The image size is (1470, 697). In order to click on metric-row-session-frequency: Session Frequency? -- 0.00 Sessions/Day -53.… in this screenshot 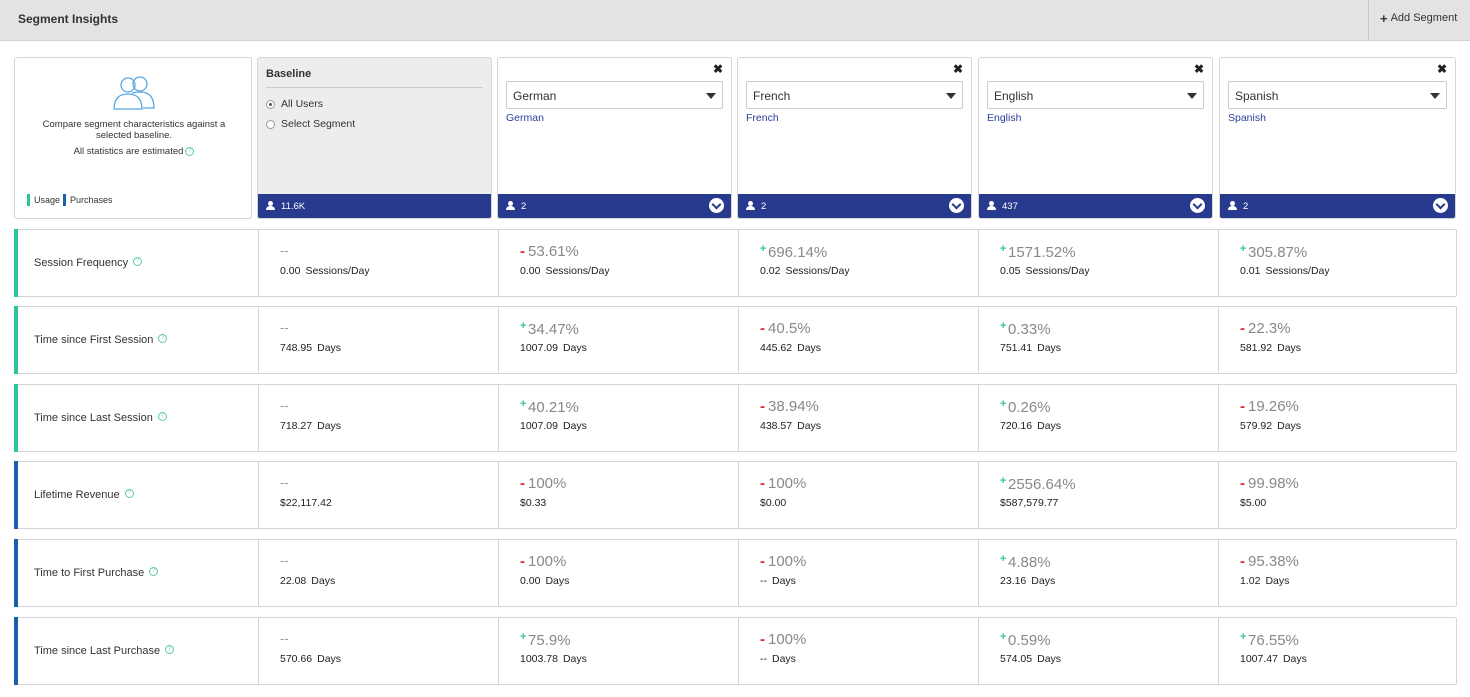, I will do `click(735, 263)`.